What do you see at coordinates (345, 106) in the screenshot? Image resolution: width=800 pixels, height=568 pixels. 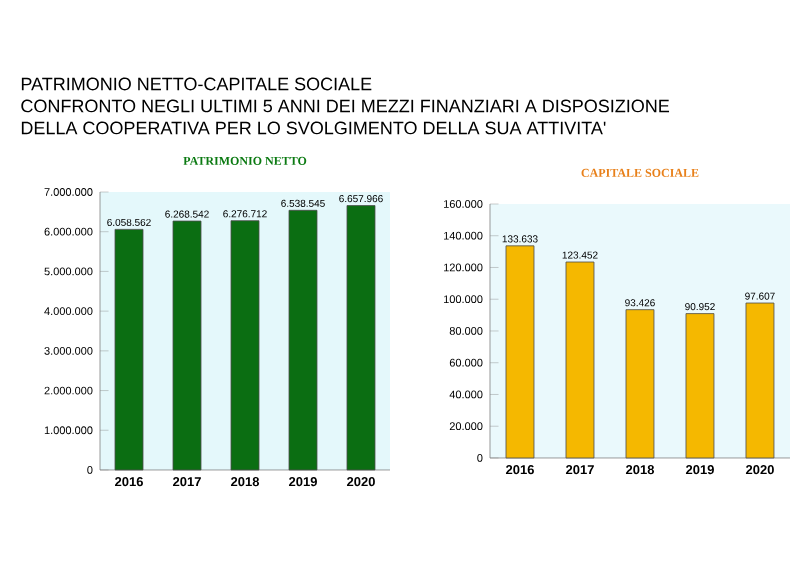 I see `text: CONFRONTO NEGLI ULTIMI 5 ANNI DEI MEZZI FINANZIARI A DISPOSIZIONE` at bounding box center [345, 106].